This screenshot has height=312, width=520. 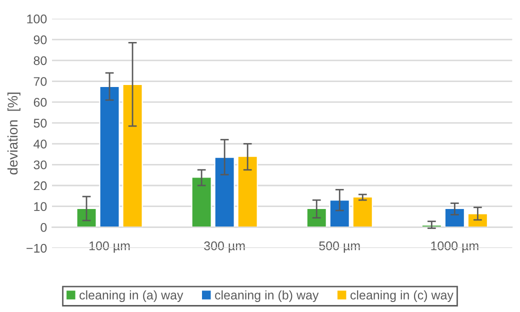 What do you see at coordinates (40, 165) in the screenshot?
I see `y-tick-label: 30` at bounding box center [40, 165].